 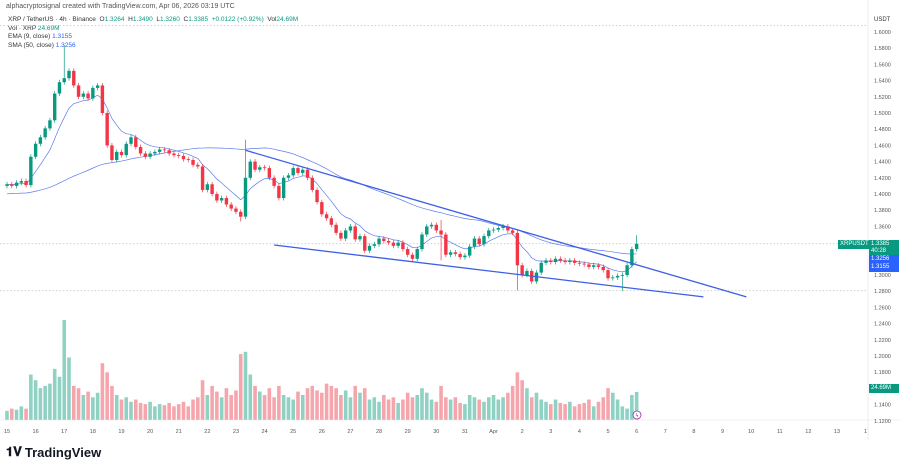 I want to click on date-tick: 22, so click(x=207, y=432).